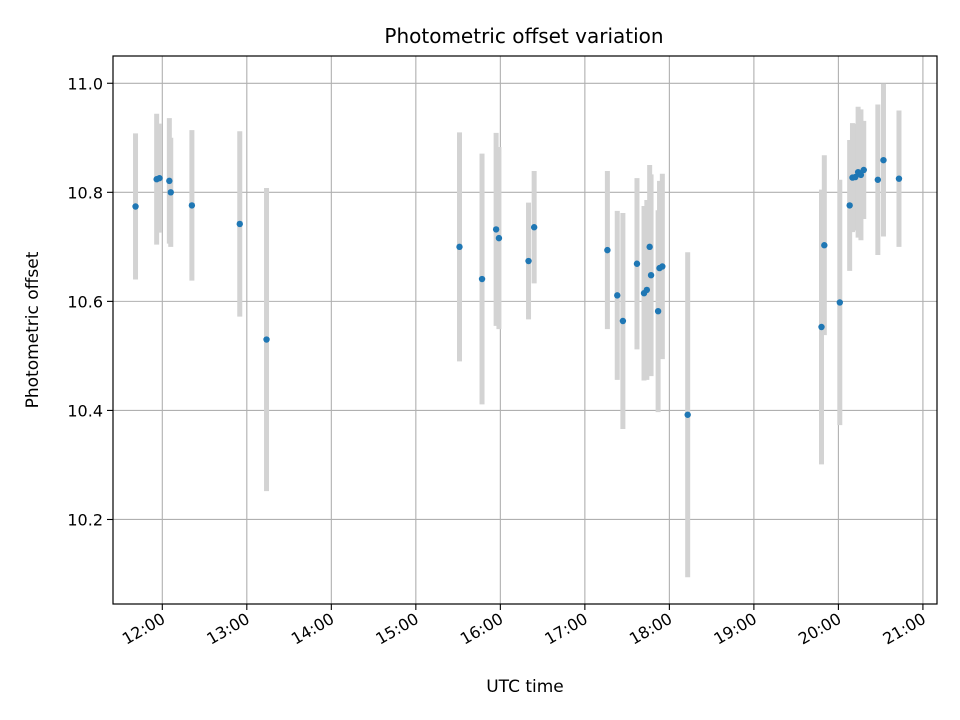 The image size is (960, 720). I want to click on y-tick-label: 10.4, so click(85, 410).